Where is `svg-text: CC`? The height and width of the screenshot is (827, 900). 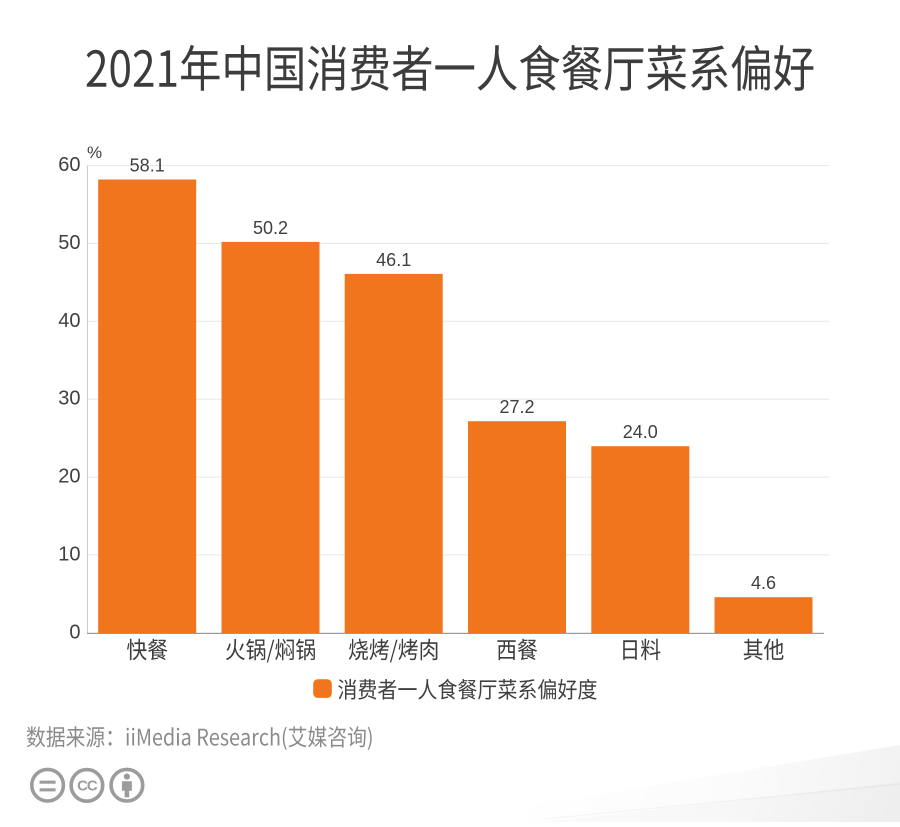
svg-text: CC is located at coordinates (87, 786).